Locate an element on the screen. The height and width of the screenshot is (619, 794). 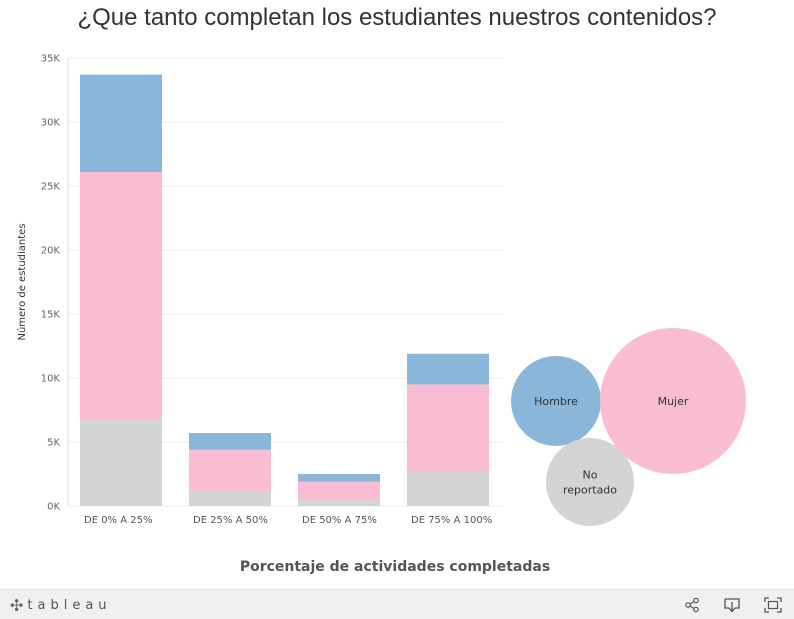
download-button is located at coordinates (732, 605).